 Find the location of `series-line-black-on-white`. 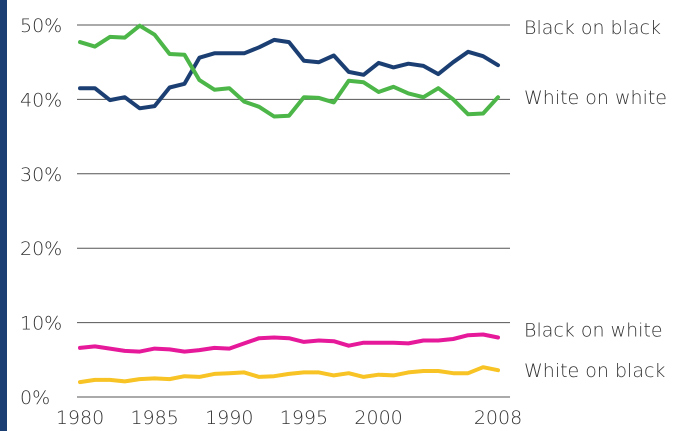

series-line-black-on-white is located at coordinates (289, 343).